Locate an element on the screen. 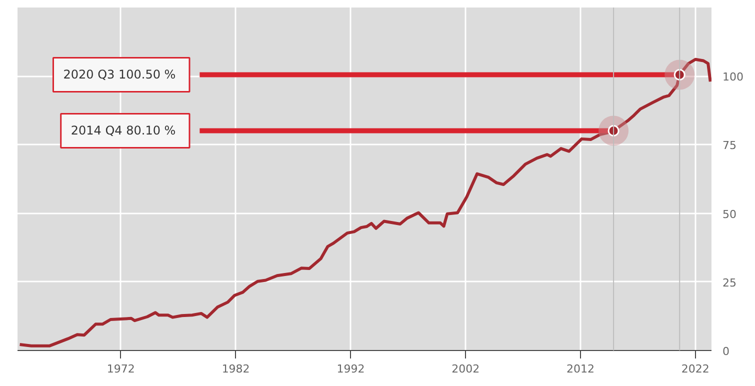 The width and height of the screenshot is (755, 386). y-tick-label: 75 is located at coordinates (729, 145).